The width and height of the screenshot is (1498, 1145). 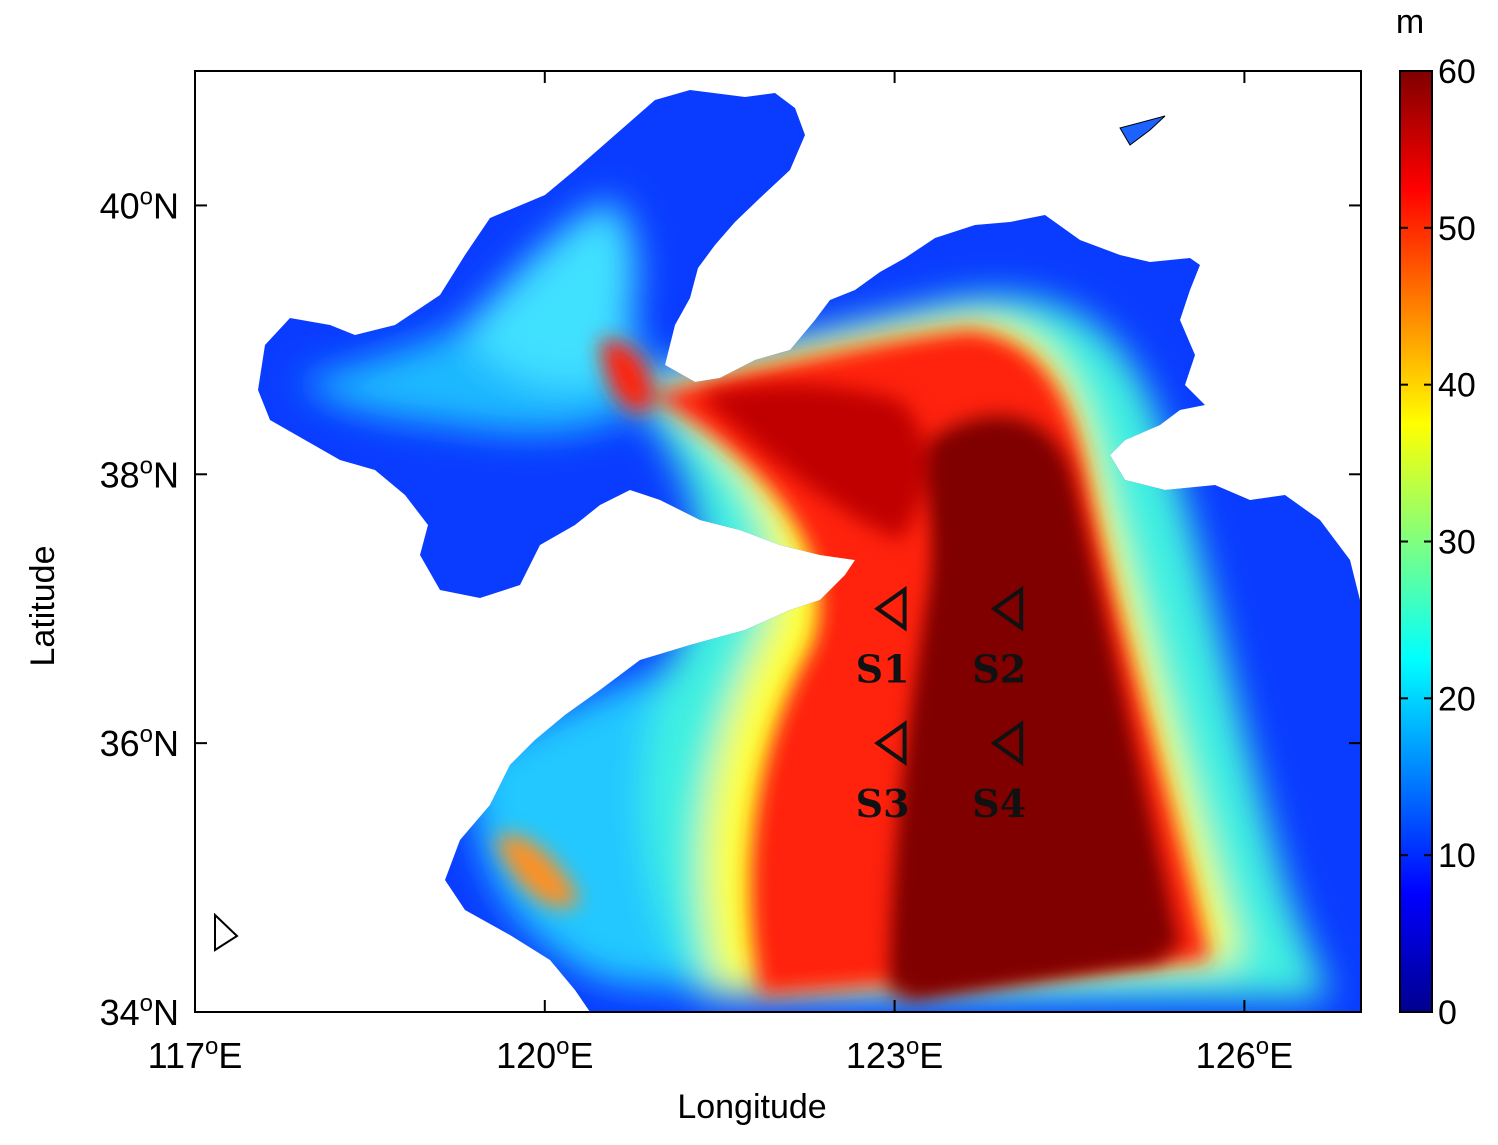 I want to click on y-axis-title: Latitude, so click(x=43, y=606).